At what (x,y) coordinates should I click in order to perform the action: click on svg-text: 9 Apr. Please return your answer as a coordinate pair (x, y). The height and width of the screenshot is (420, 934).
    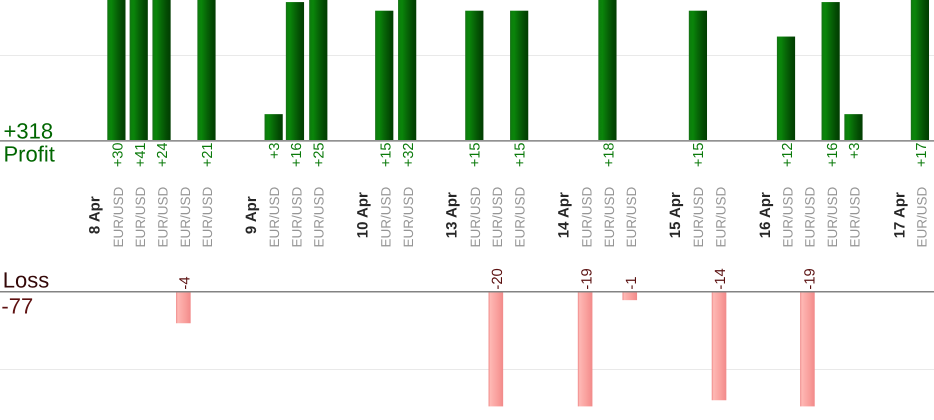
    Looking at the image, I should click on (251, 215).